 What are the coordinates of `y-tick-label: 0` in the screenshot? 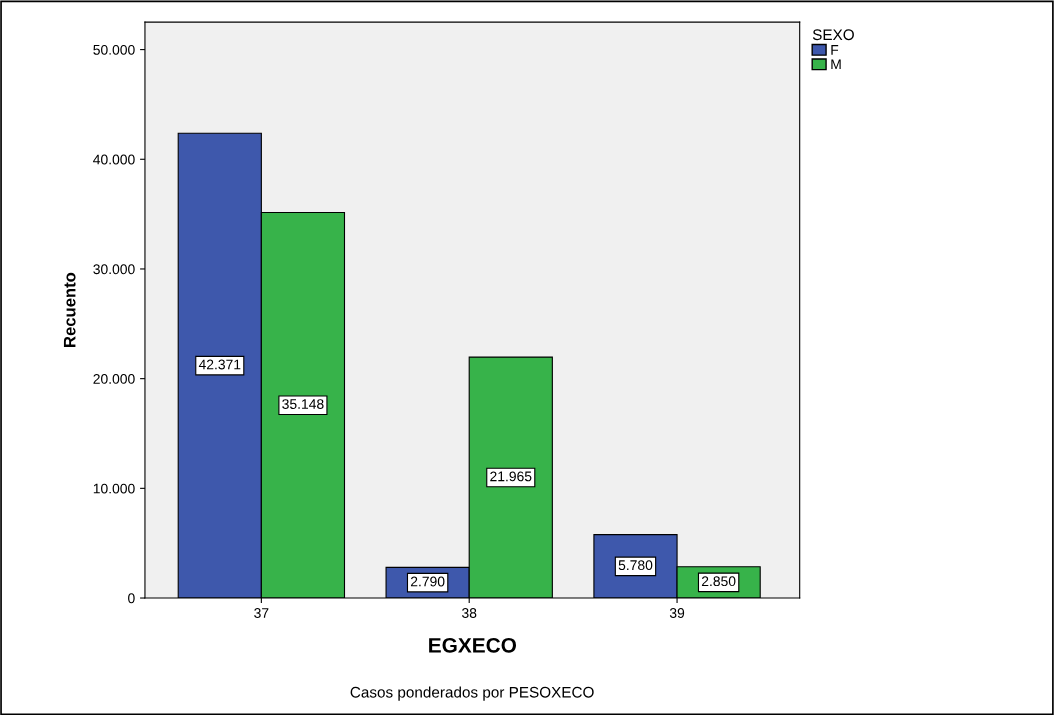 It's located at (131, 598).